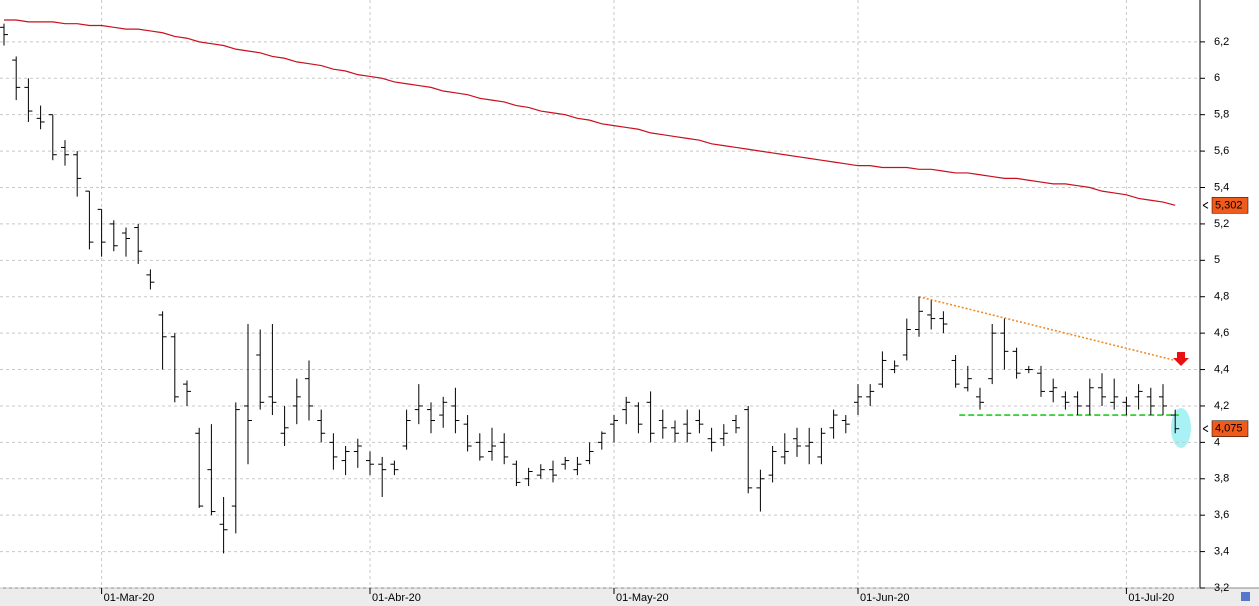  Describe the element at coordinates (1221, 479) in the screenshot. I see `y-tick-label: 3,8` at that location.